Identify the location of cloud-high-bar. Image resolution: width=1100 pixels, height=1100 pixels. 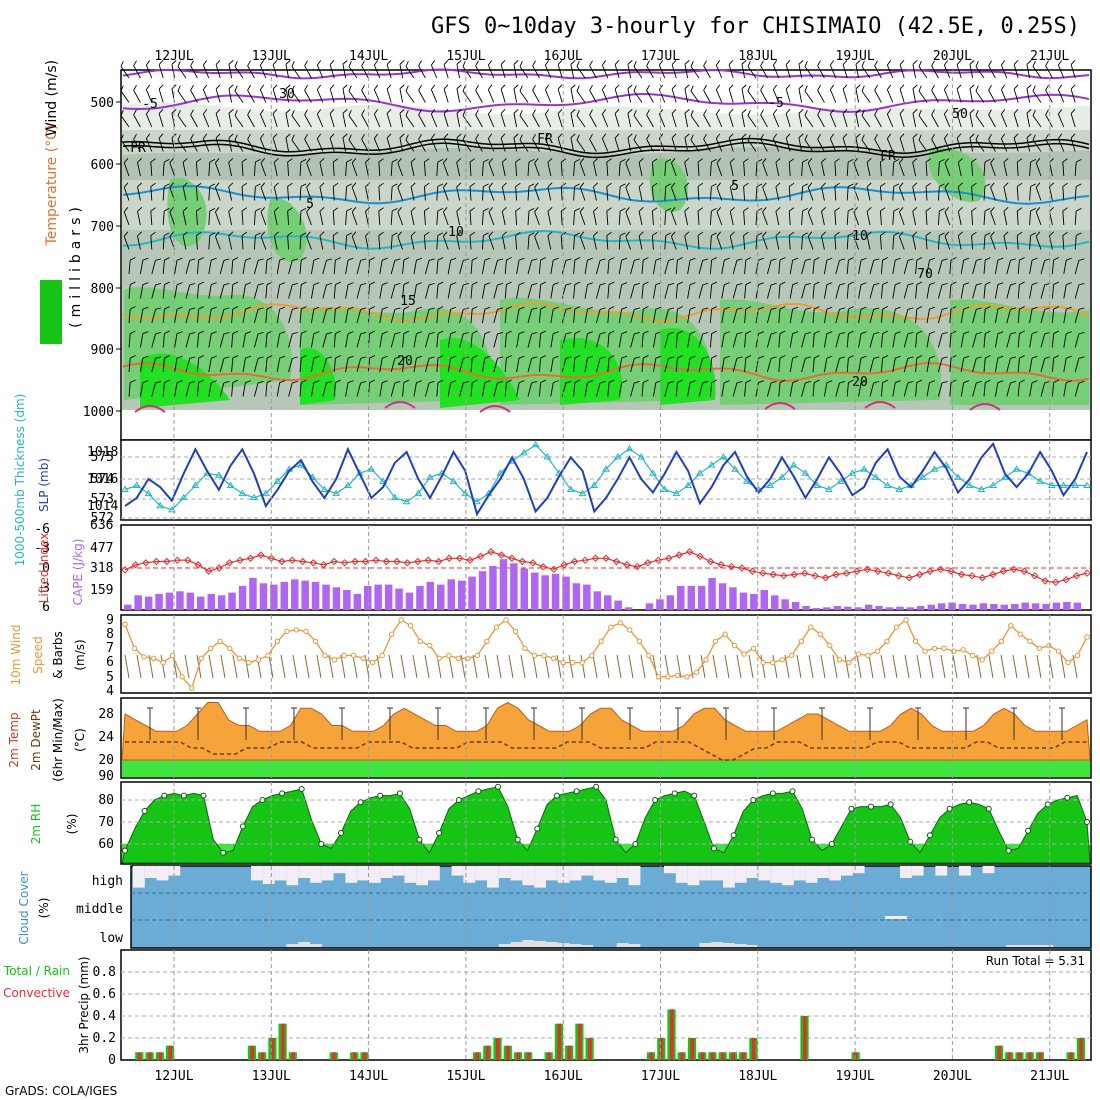
(906, 872).